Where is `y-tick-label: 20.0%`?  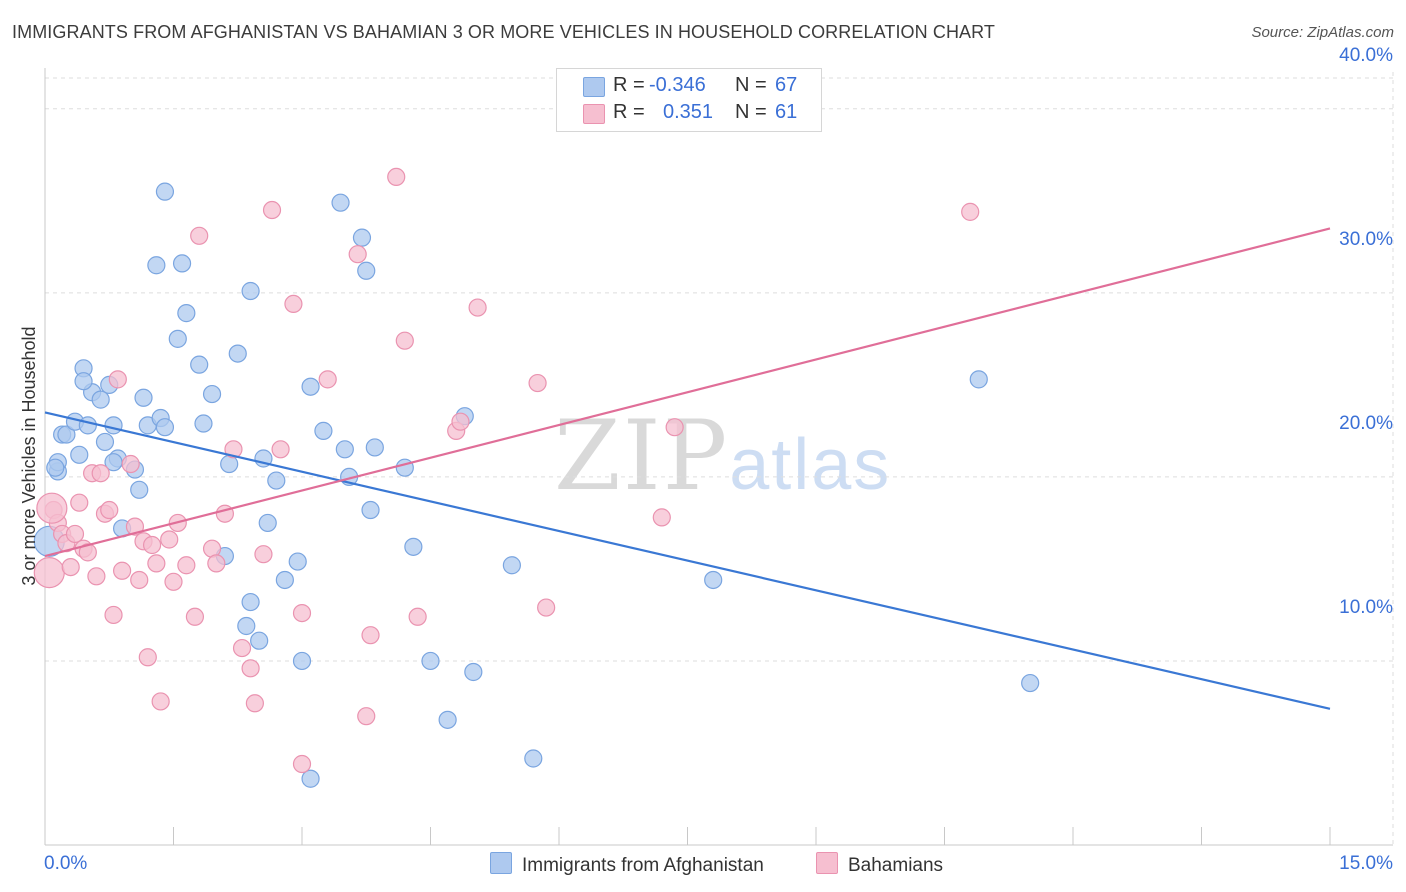 y-tick-label: 20.0% is located at coordinates (1366, 423).